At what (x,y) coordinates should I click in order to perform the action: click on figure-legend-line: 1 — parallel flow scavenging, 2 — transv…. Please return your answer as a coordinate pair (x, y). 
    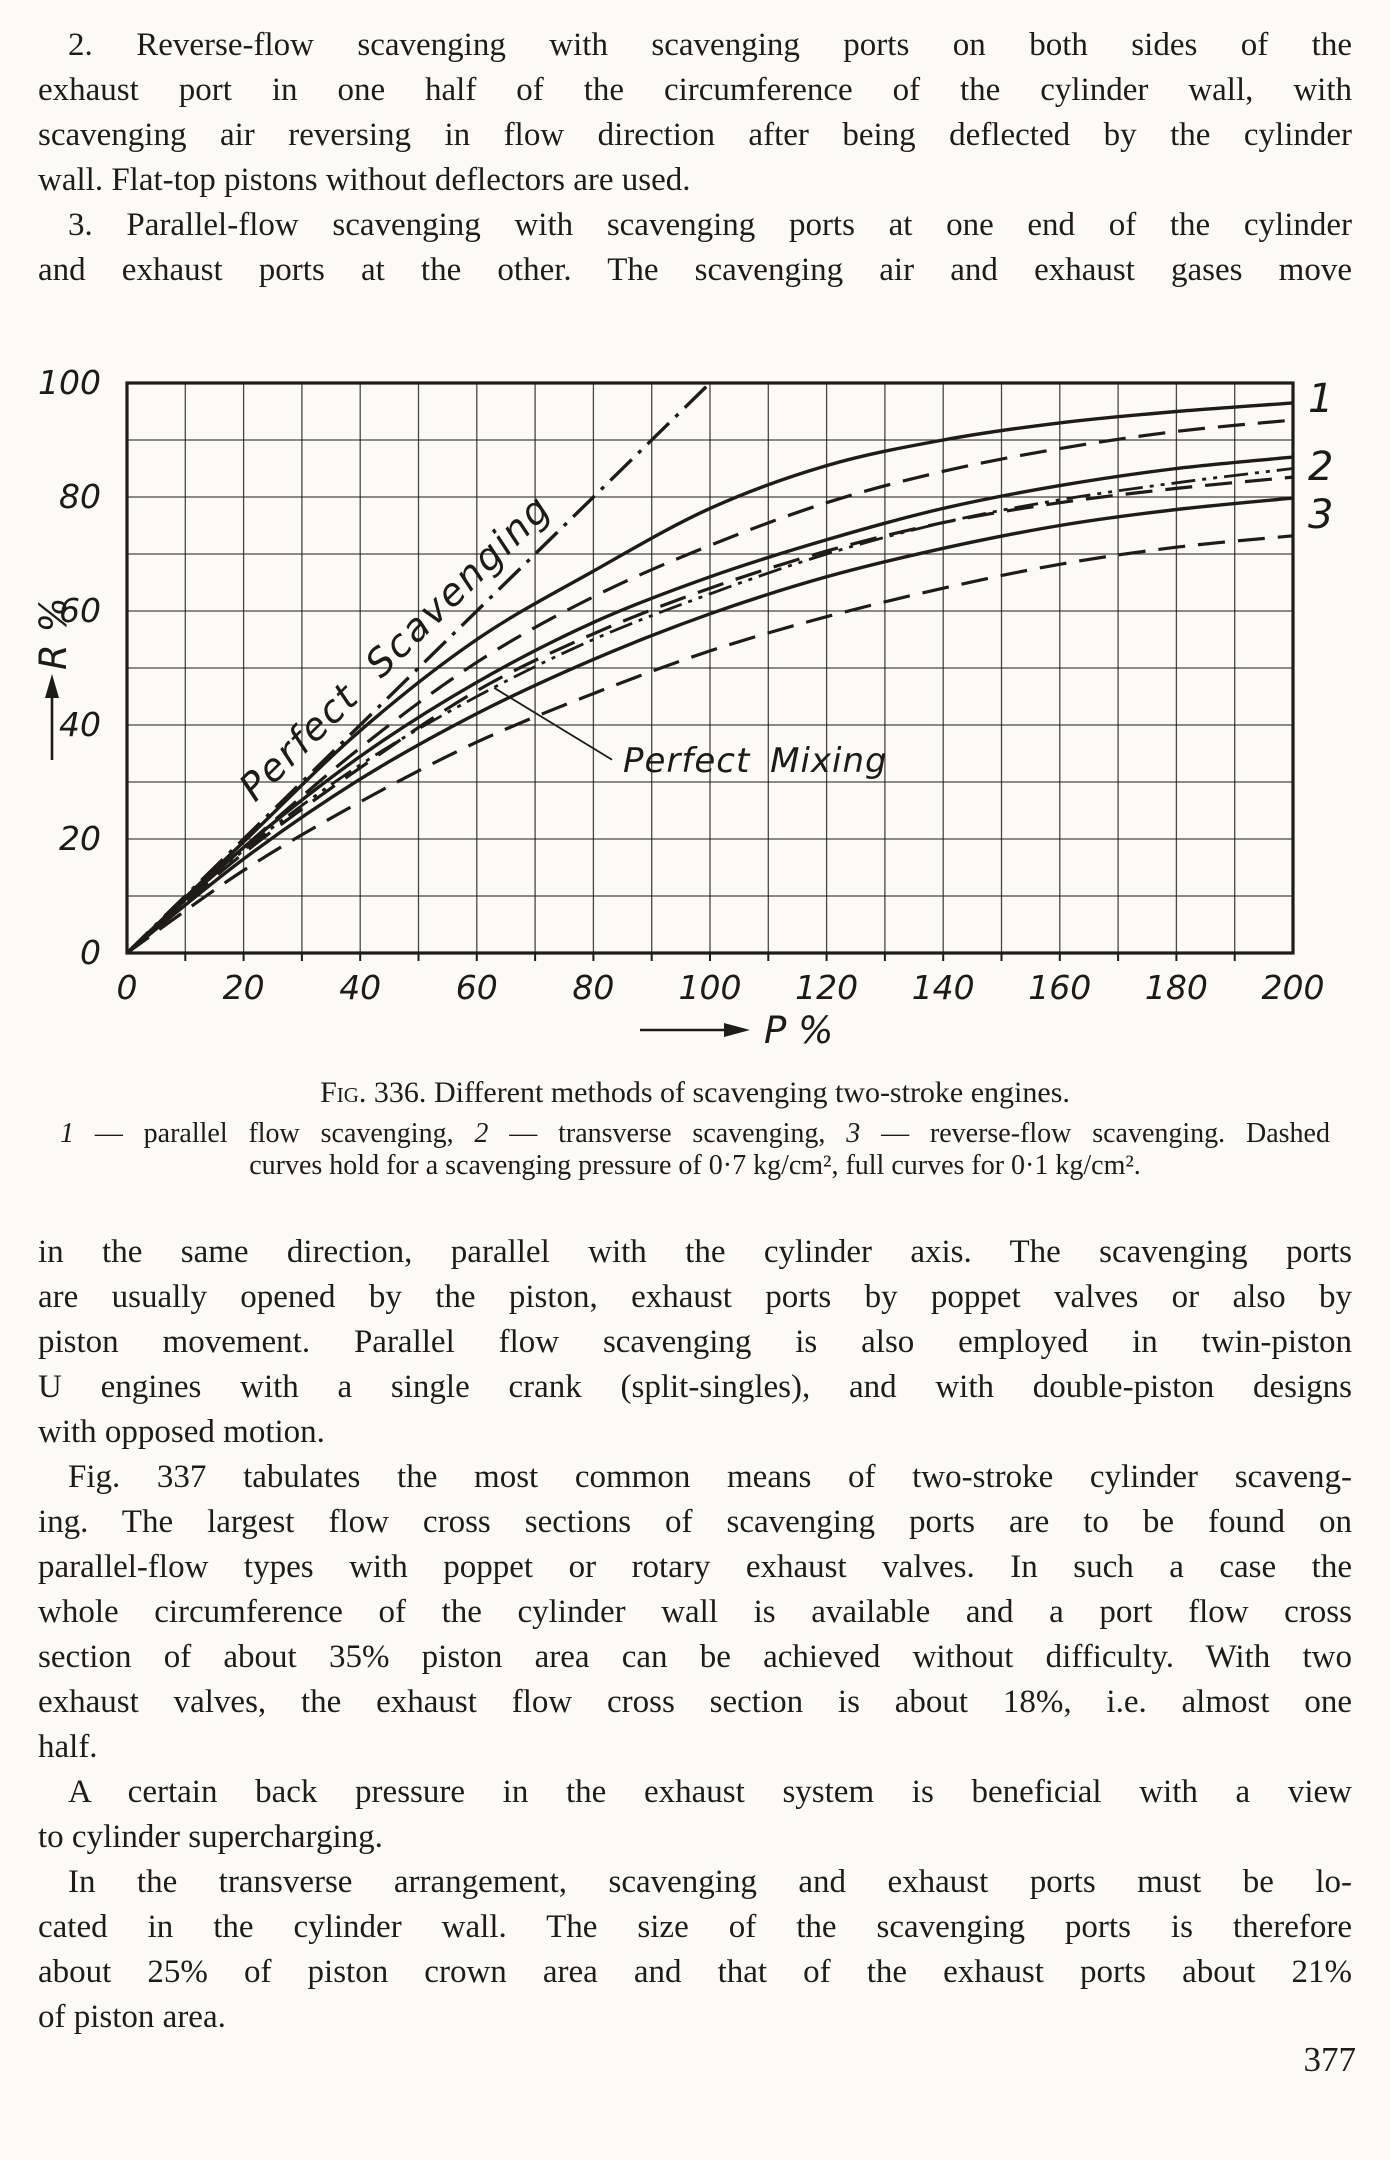
    Looking at the image, I should click on (695, 1134).